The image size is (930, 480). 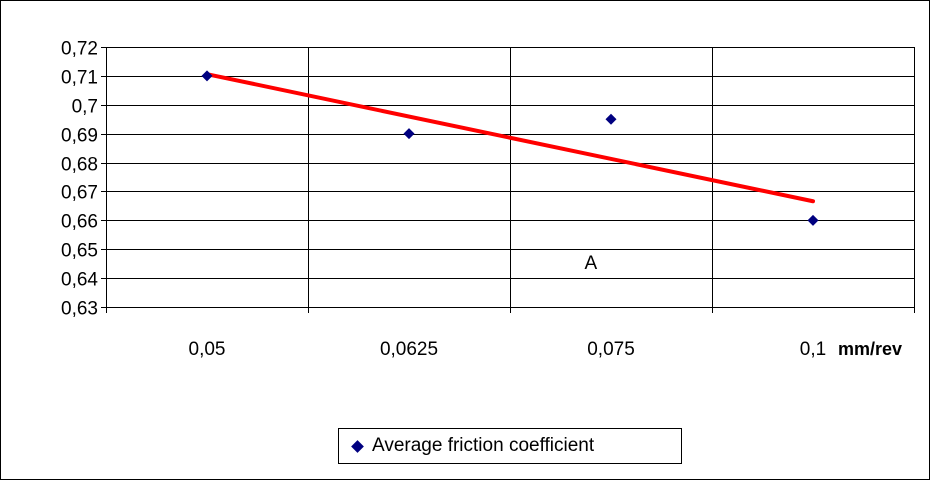 I want to click on x-axis-unit: mm/rev, so click(x=870, y=349).